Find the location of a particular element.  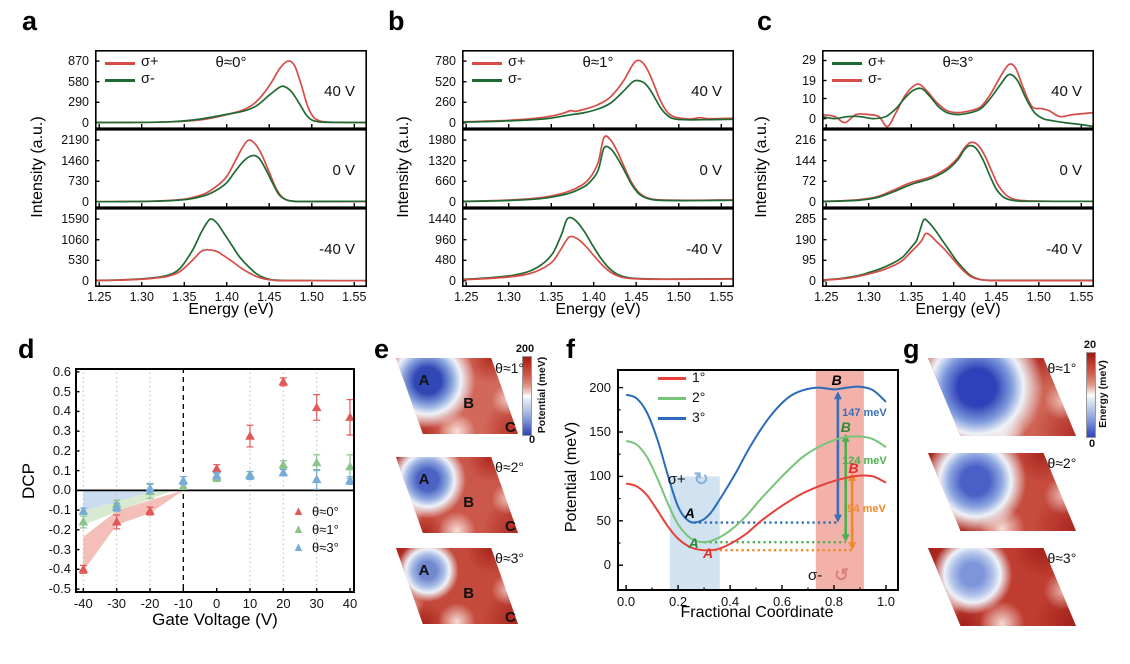

sigma-label: σ- is located at coordinates (815, 575).